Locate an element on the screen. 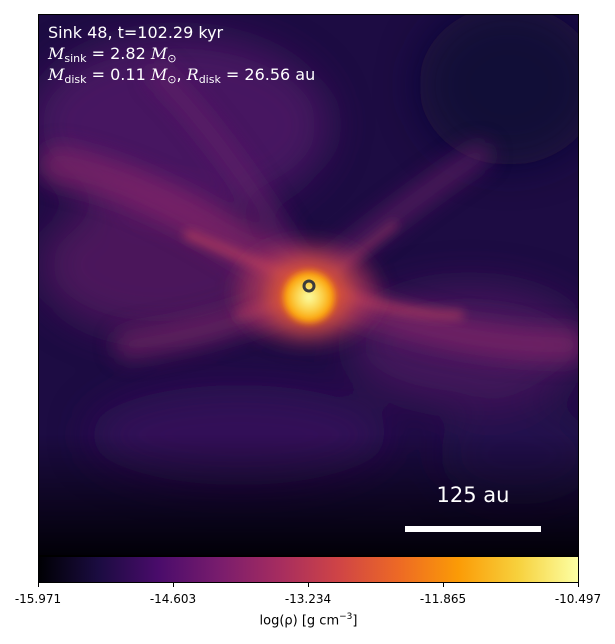  scale-bar is located at coordinates (473, 529).